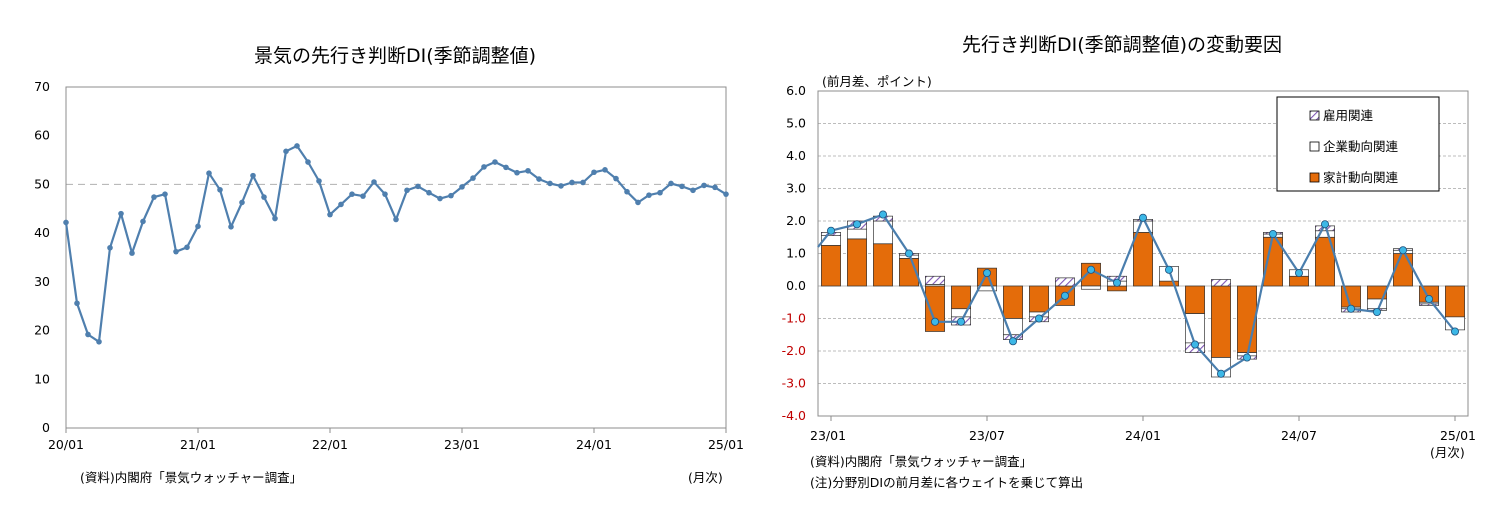 The image size is (1508, 518). What do you see at coordinates (794, 415) in the screenshot?
I see `chart2-y-tick-label: -4.0` at bounding box center [794, 415].